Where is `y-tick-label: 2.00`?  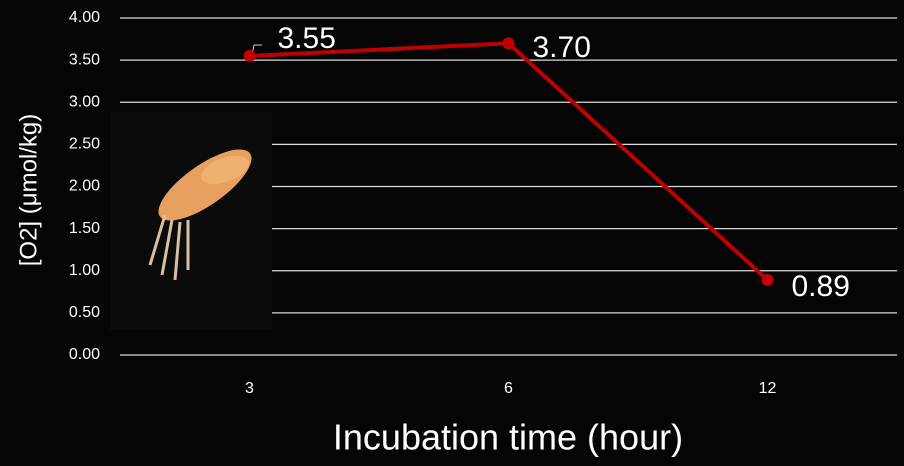 y-tick-label: 2.00 is located at coordinates (84, 186).